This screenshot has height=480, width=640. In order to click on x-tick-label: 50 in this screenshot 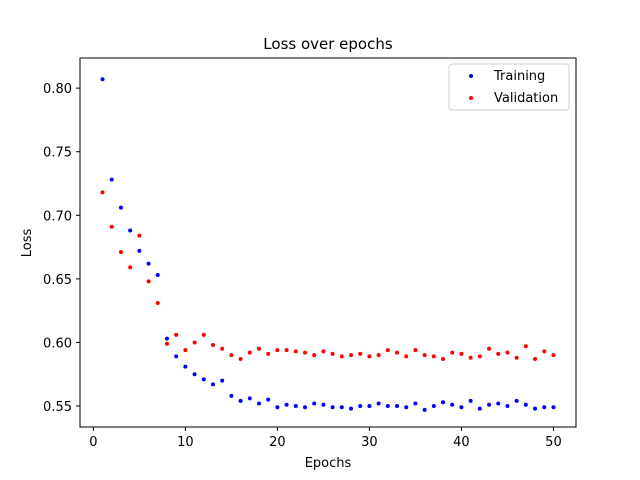, I will do `click(553, 442)`.